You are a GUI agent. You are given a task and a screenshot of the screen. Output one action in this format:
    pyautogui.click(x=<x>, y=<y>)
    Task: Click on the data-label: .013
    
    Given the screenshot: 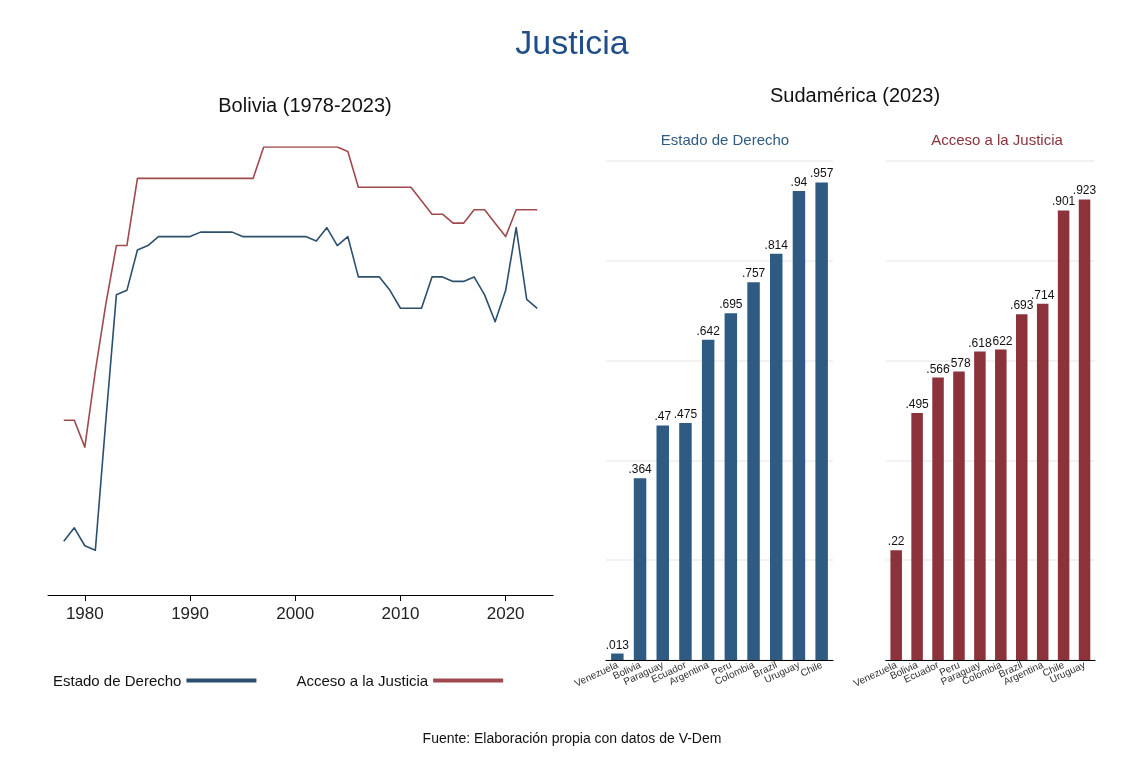 What is the action you would take?
    pyautogui.click(x=617, y=644)
    